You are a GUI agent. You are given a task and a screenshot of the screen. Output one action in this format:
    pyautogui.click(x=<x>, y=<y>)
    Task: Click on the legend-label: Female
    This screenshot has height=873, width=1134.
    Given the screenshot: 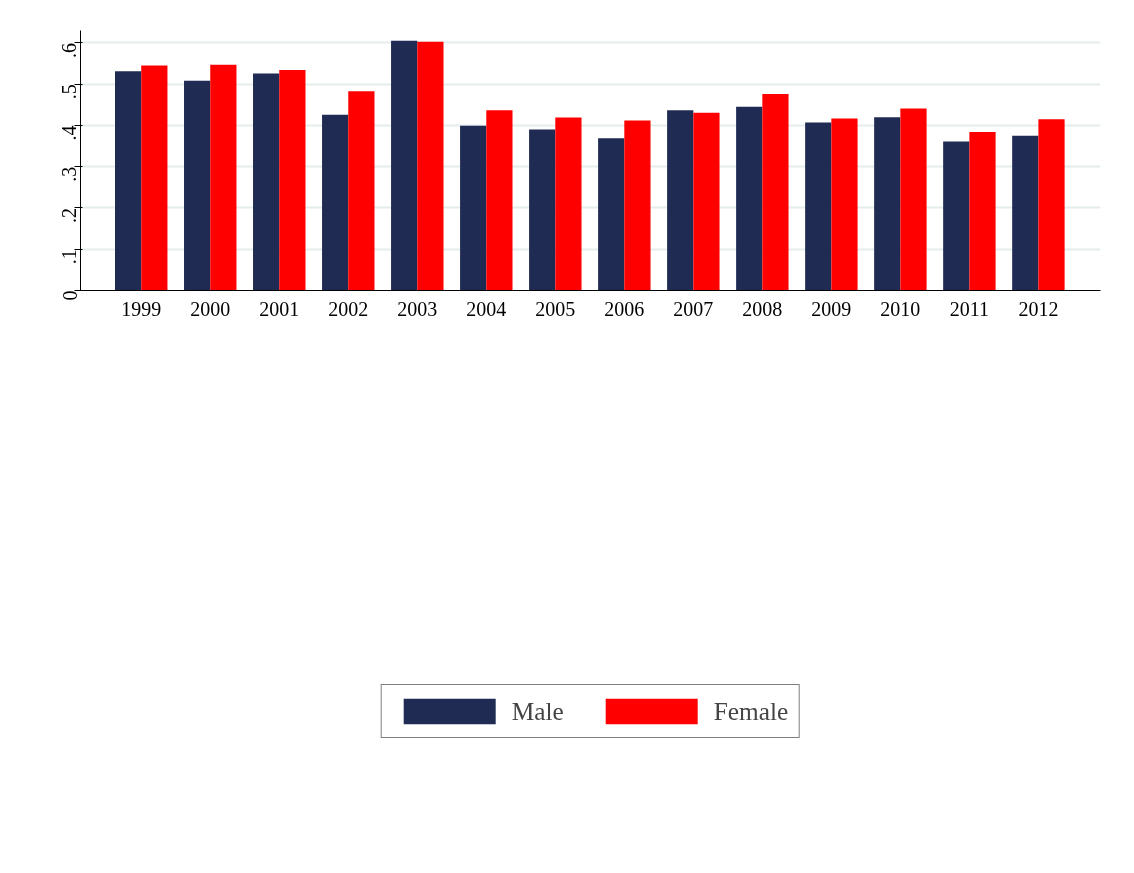 What is the action you would take?
    pyautogui.click(x=751, y=711)
    